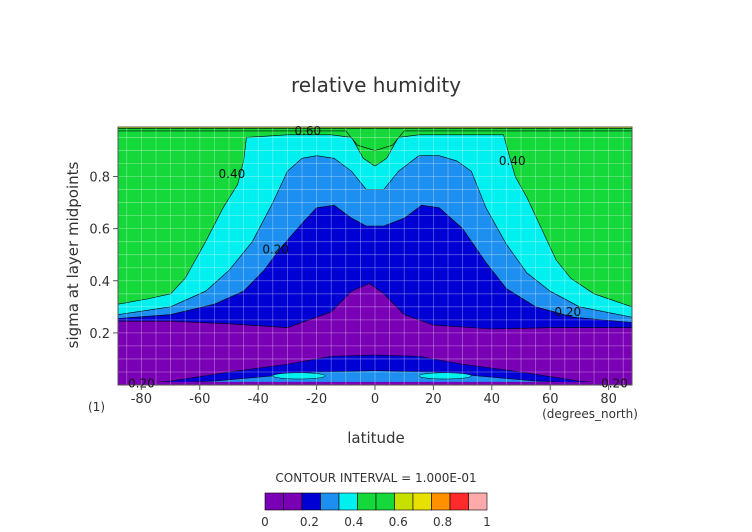 This screenshot has width=752, height=532. I want to click on y-tick-label: 0.4, so click(99, 282).